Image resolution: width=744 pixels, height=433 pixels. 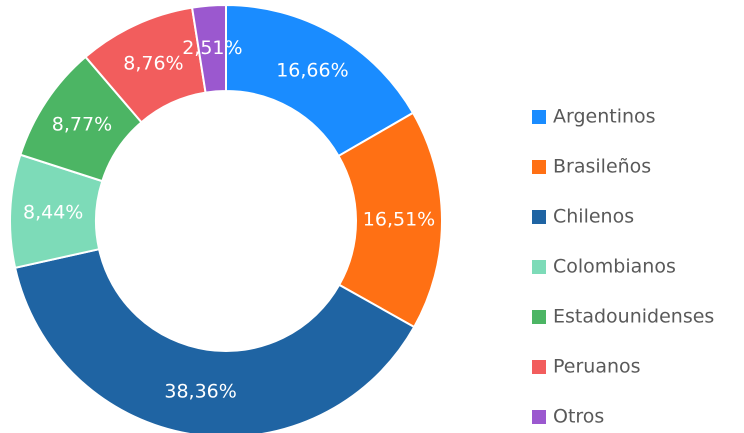 What do you see at coordinates (312, 71) in the screenshot?
I see `data-label: 16,66%` at bounding box center [312, 71].